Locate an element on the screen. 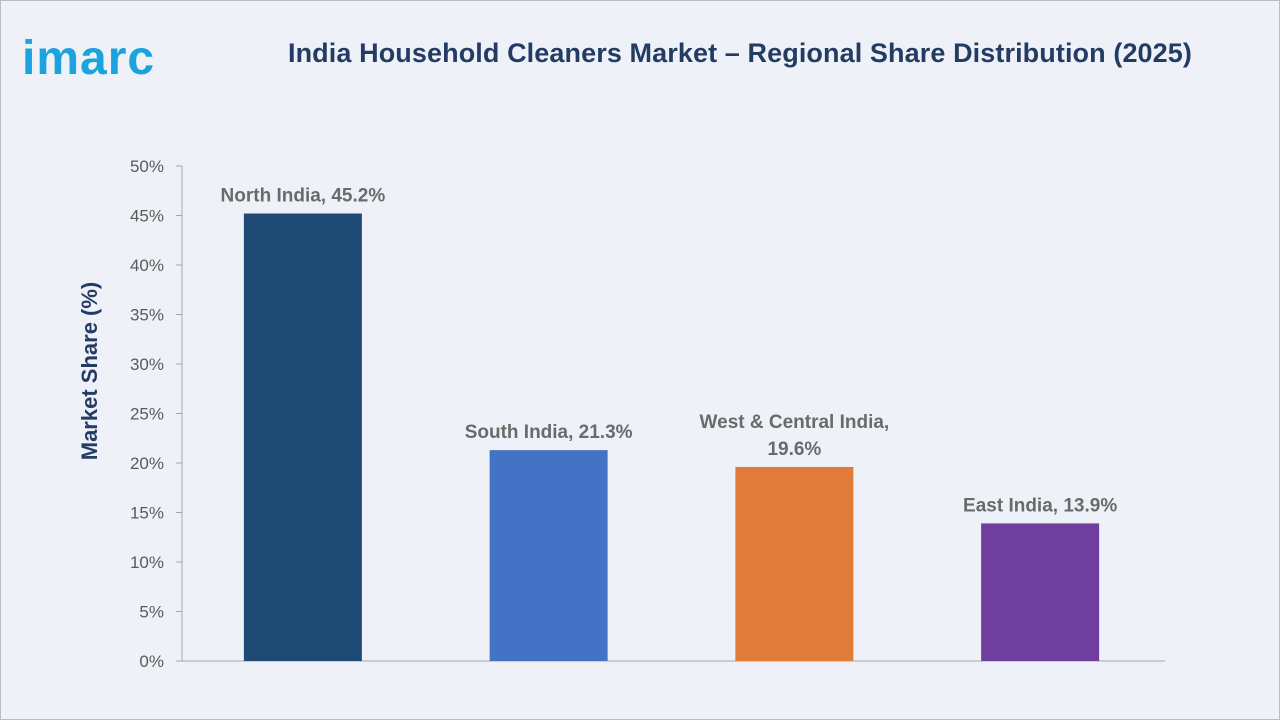 The image size is (1280, 720). y-axis-title: Market Share (%) is located at coordinates (89, 371).